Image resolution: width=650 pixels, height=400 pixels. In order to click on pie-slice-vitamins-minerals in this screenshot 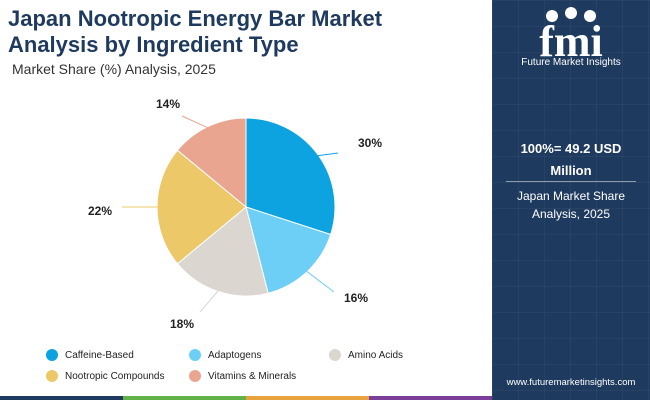, I will do `click(211, 163)`.